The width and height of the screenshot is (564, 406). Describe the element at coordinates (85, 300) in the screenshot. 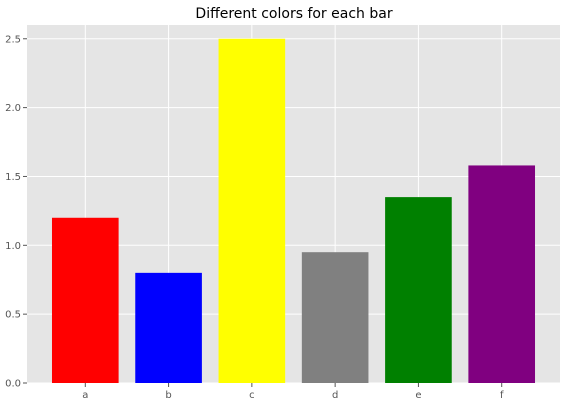

I see `bar-a` at that location.